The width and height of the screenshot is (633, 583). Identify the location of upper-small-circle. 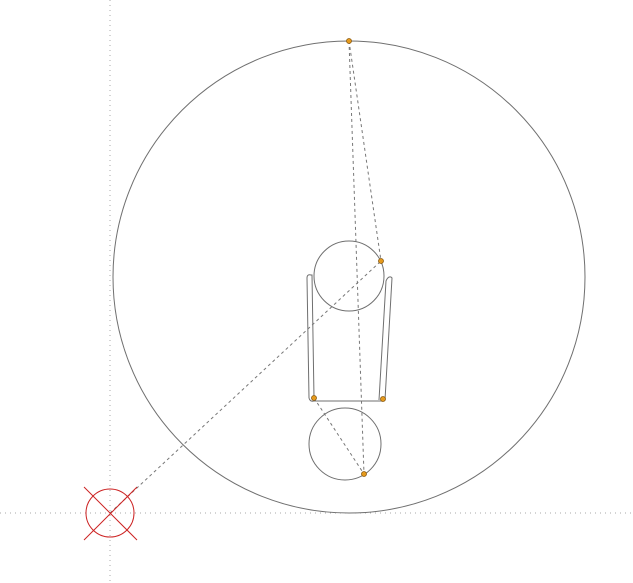
(349, 276).